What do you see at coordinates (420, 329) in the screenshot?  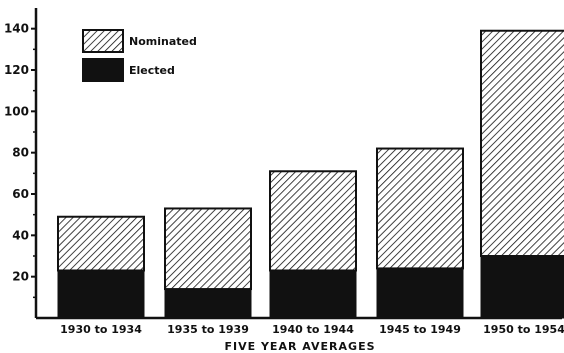 I see `x-category-label: 1945 to 1949` at bounding box center [420, 329].